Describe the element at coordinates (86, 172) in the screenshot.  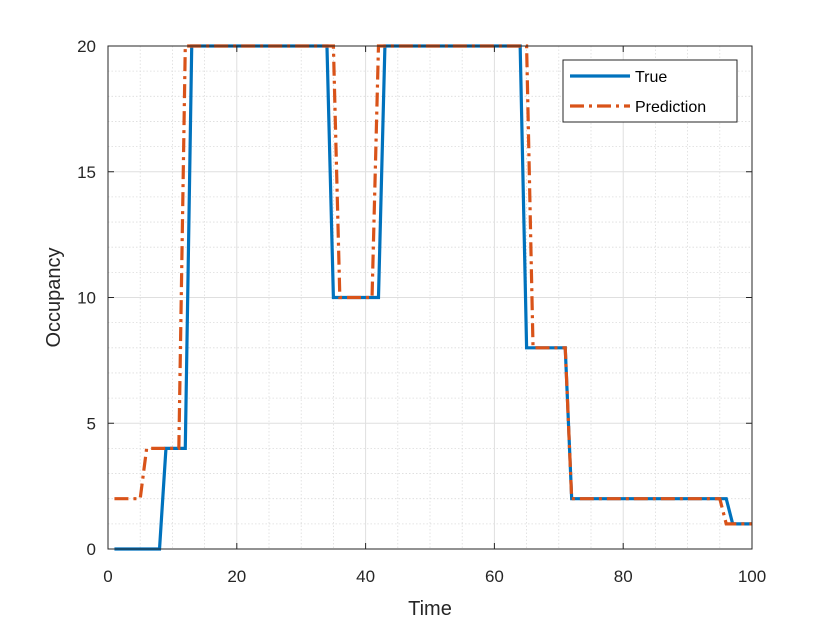
I see `y-tick-label: 15` at that location.